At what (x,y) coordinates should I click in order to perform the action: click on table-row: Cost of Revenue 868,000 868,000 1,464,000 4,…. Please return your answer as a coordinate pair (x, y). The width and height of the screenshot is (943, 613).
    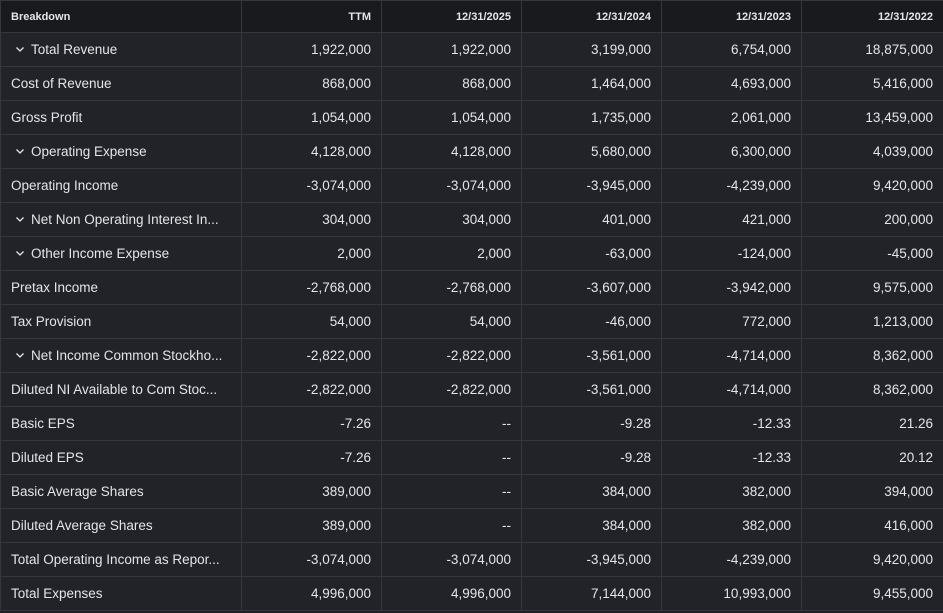
    Looking at the image, I should click on (471, 83).